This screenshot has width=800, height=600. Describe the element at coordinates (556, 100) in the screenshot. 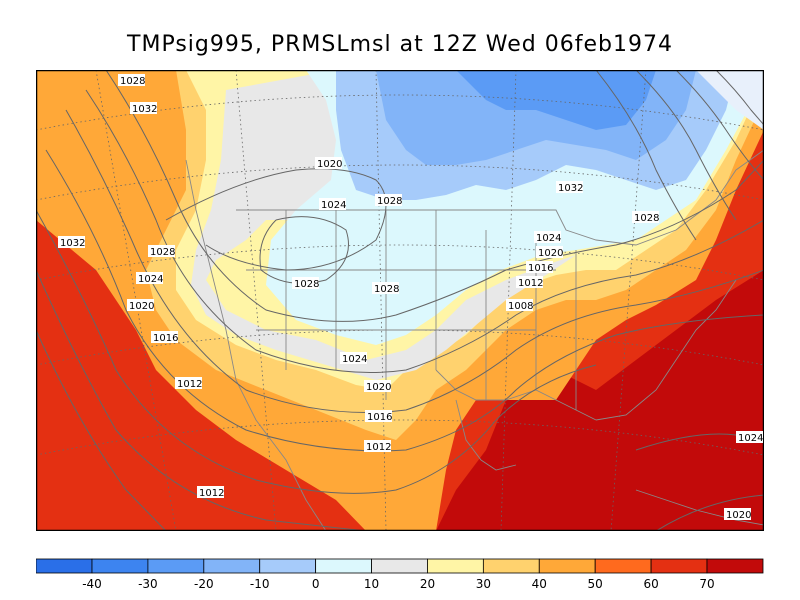

I see `temp-zone-deepblue` at that location.